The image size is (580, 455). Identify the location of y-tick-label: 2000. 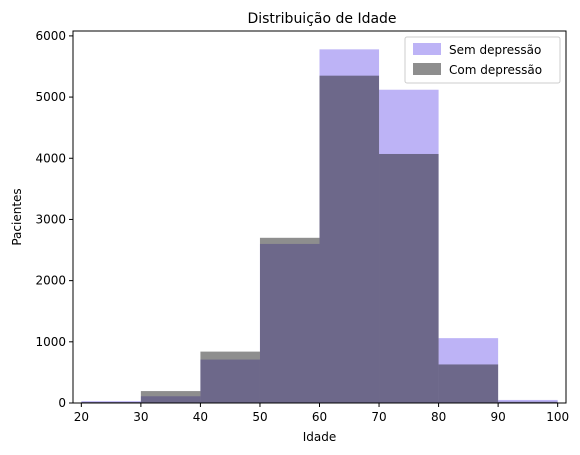
(50, 281).